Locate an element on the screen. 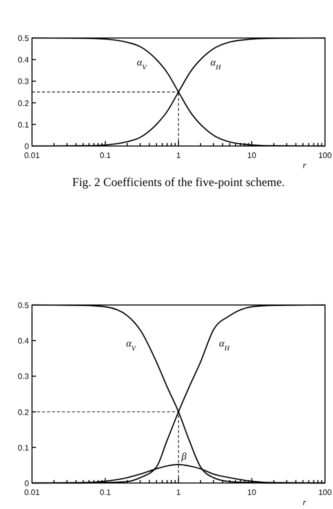  series-label: β is located at coordinates (183, 456).